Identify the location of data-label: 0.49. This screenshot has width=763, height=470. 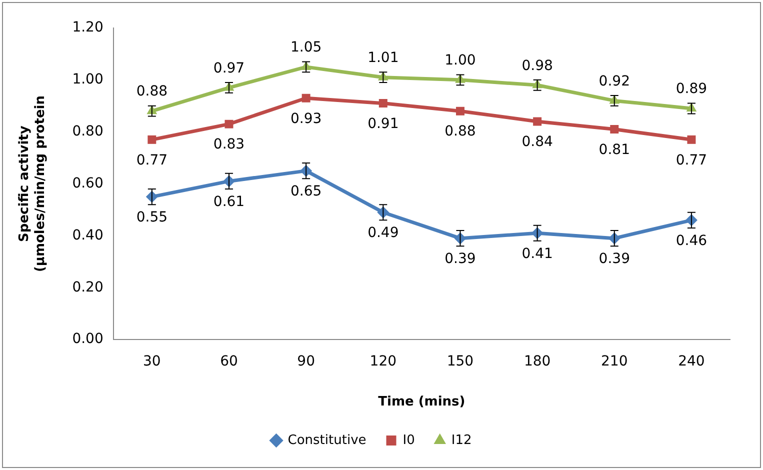
(383, 233).